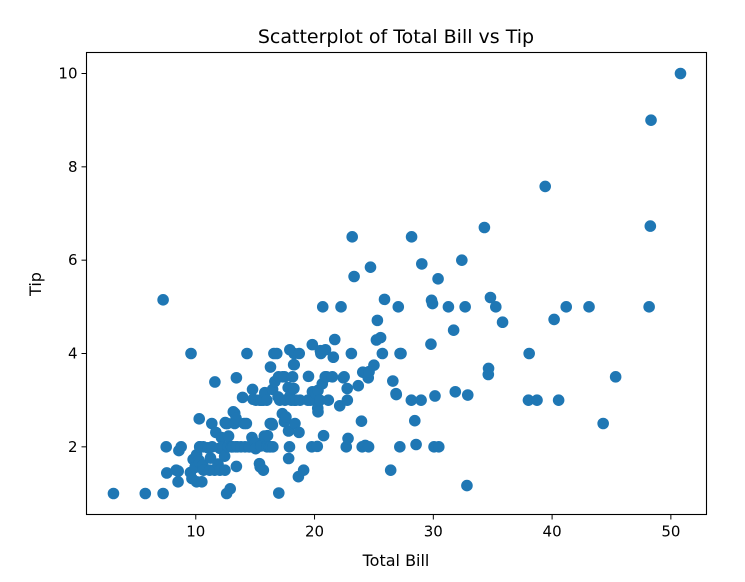 Image resolution: width=745 pixels, height=582 pixels. Describe the element at coordinates (73, 260) in the screenshot. I see `y-tick-label: 6` at that location.